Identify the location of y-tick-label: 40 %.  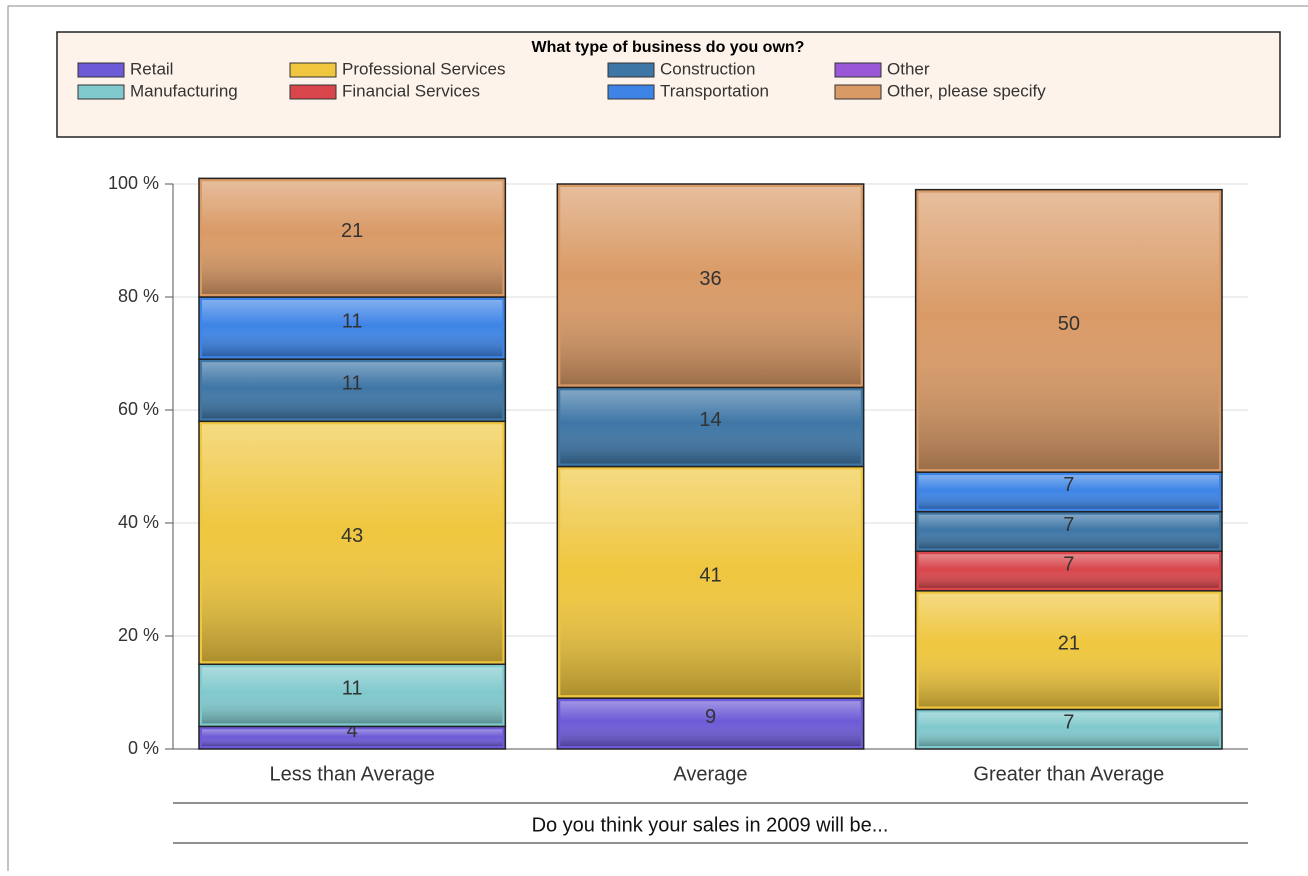
(138, 522).